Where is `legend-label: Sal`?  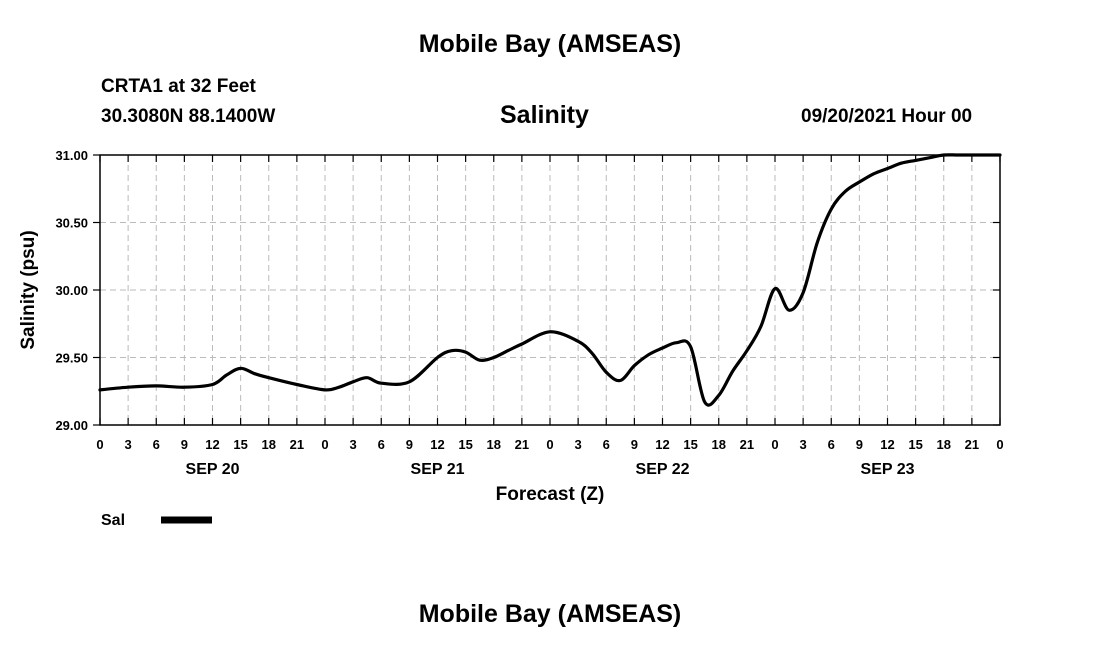 legend-label: Sal is located at coordinates (113, 520).